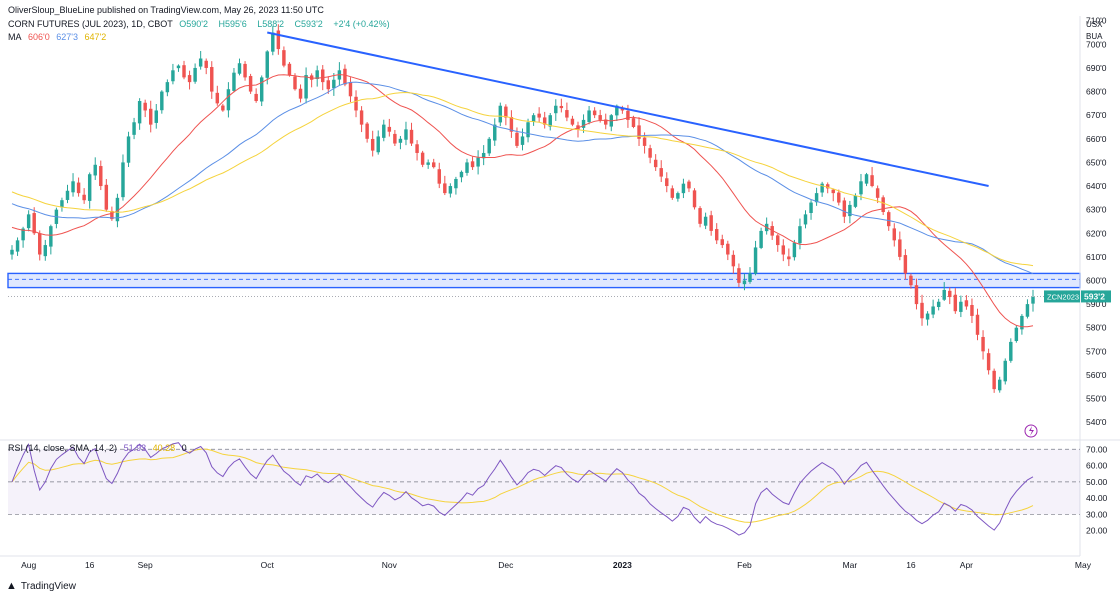 This screenshot has width=1120, height=601. What do you see at coordinates (1031, 431) in the screenshot?
I see `lightning-icon` at bounding box center [1031, 431].